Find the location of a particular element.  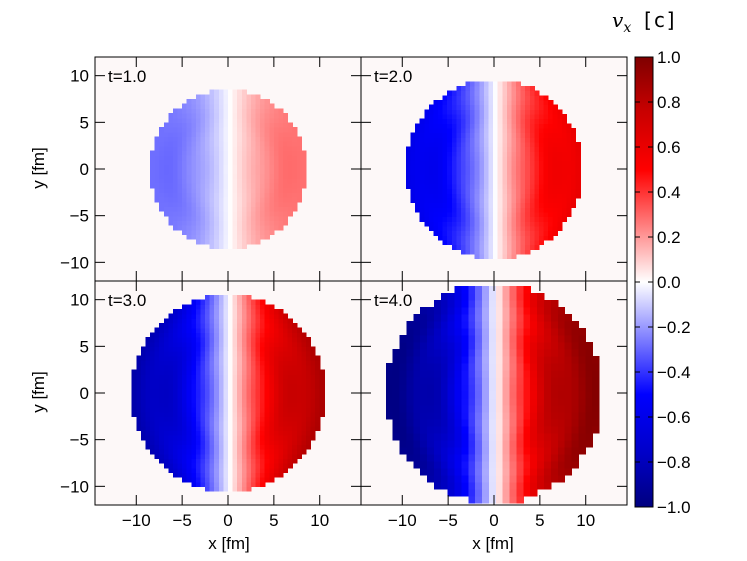

panel-ticks is located at coordinates (494, 393).